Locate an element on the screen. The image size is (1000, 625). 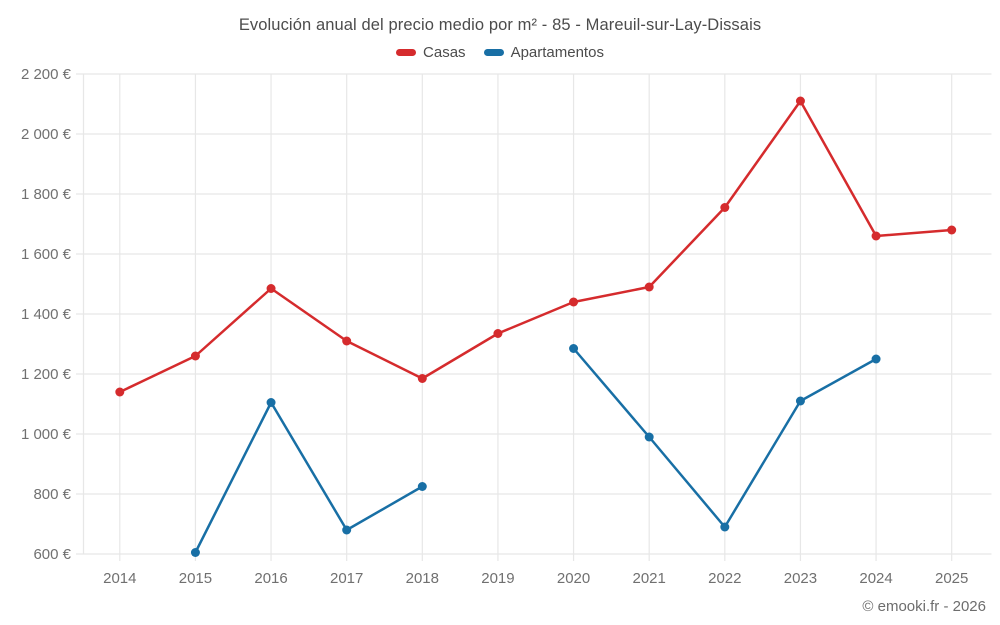
x-axis-tick-label: 2017 is located at coordinates (346, 578).